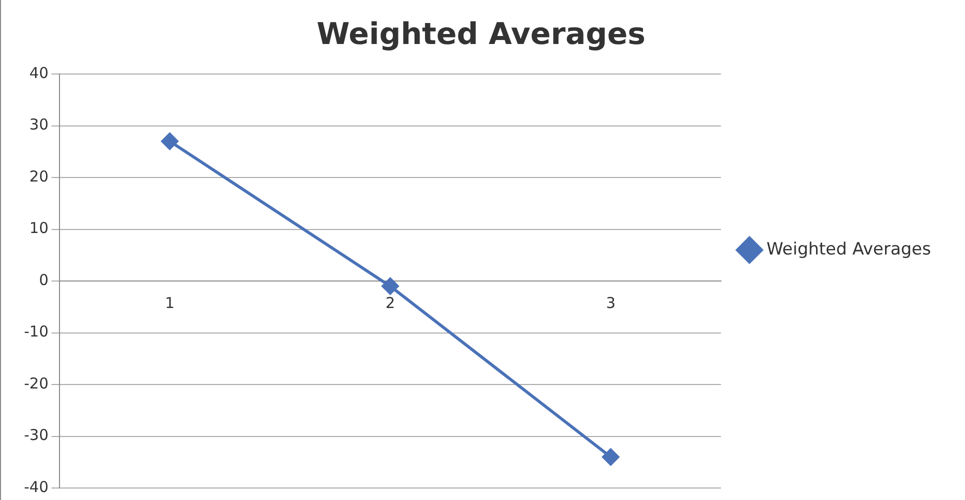  I want to click on y-tick-label: -20, so click(36, 383).